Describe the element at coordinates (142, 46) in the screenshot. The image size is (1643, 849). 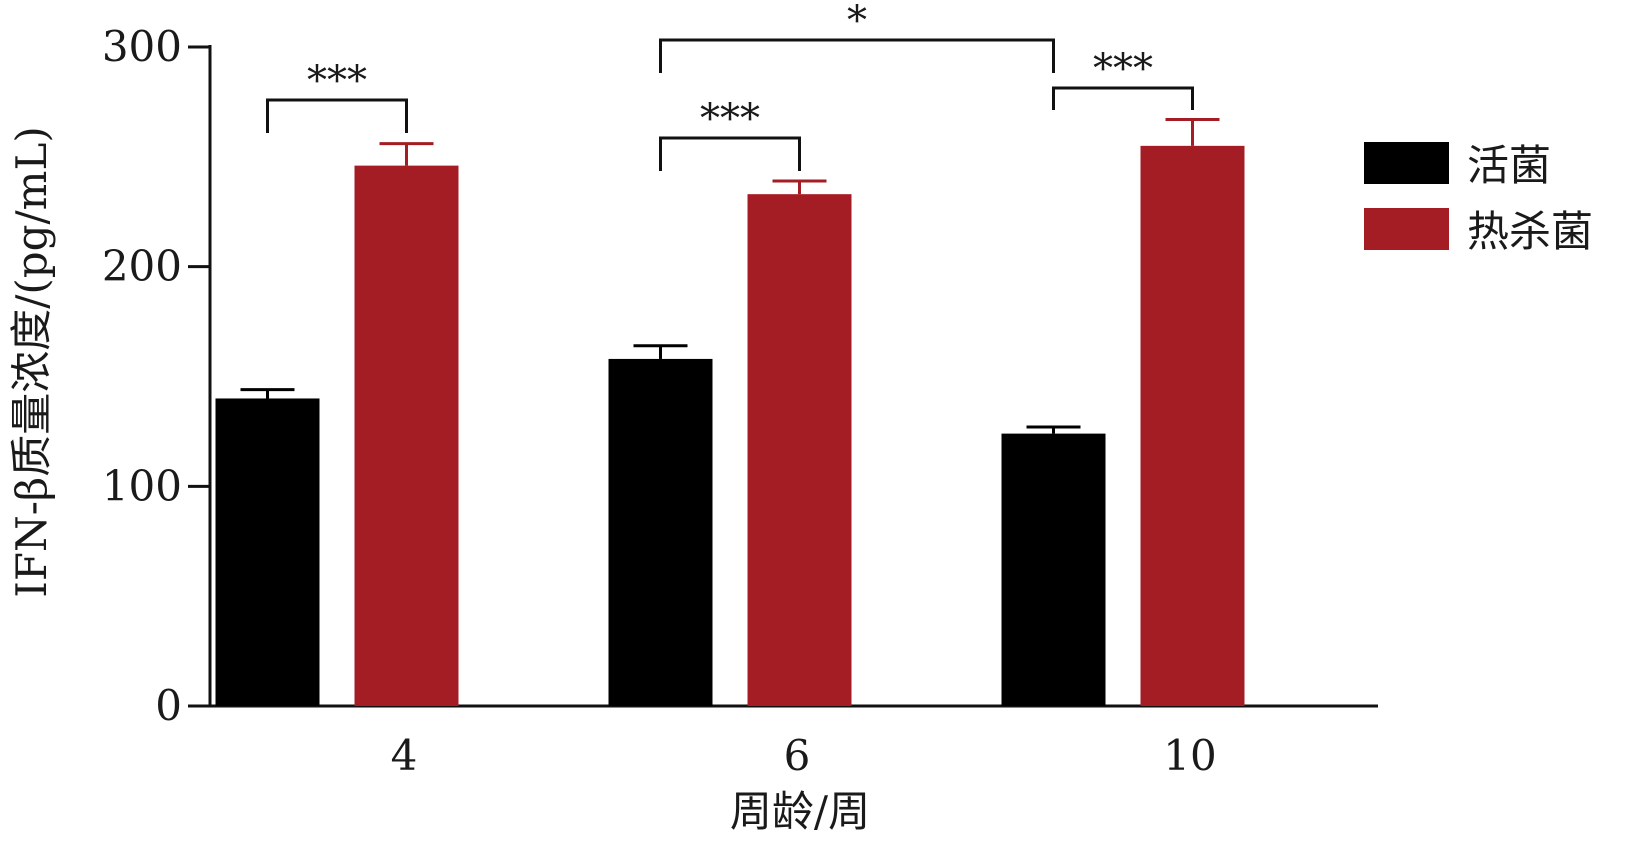
I see `y-tick-label: 300` at that location.